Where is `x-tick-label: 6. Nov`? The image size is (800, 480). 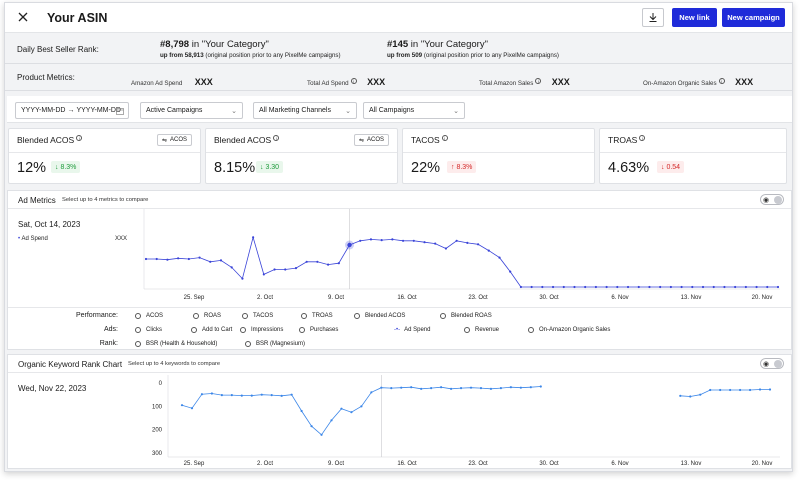 x-tick-label: 6. Nov is located at coordinates (619, 464).